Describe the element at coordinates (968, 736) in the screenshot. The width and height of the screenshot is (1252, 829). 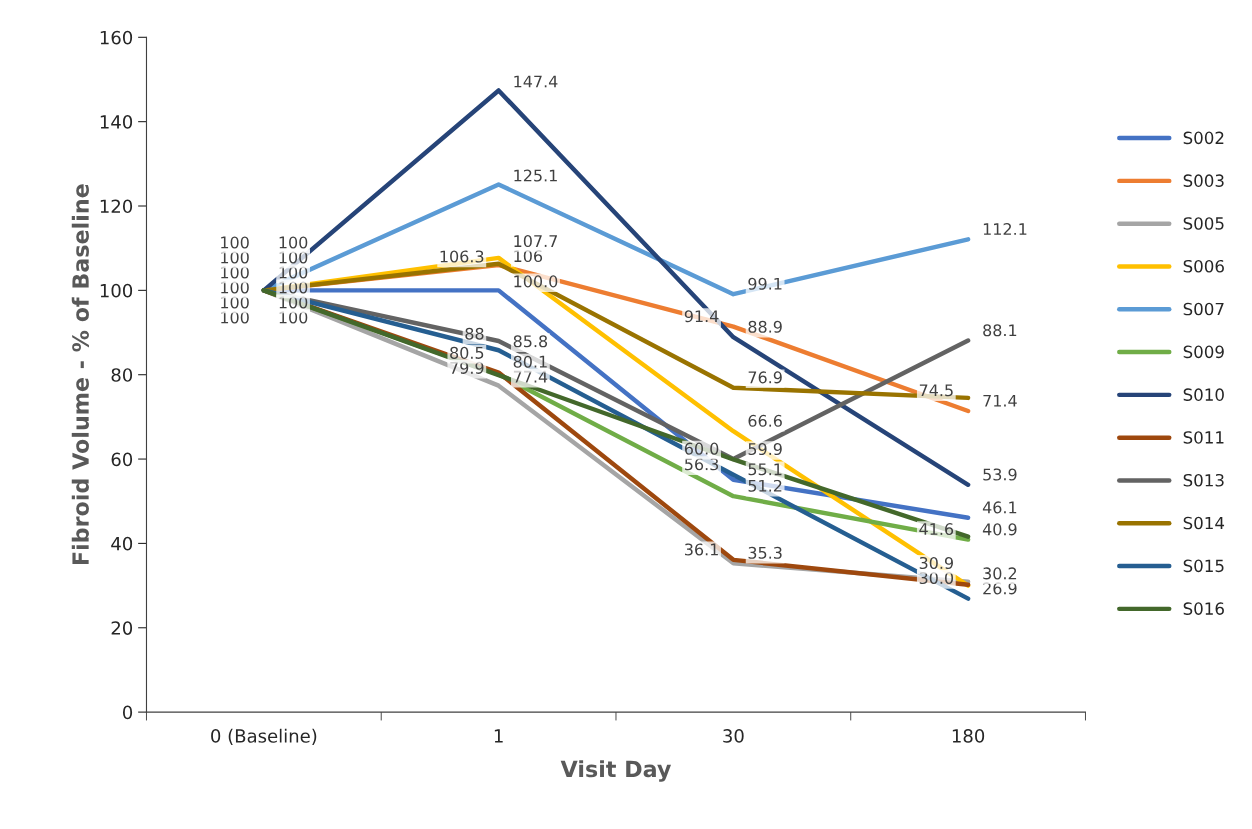
I see `x-tick-label: 180` at that location.